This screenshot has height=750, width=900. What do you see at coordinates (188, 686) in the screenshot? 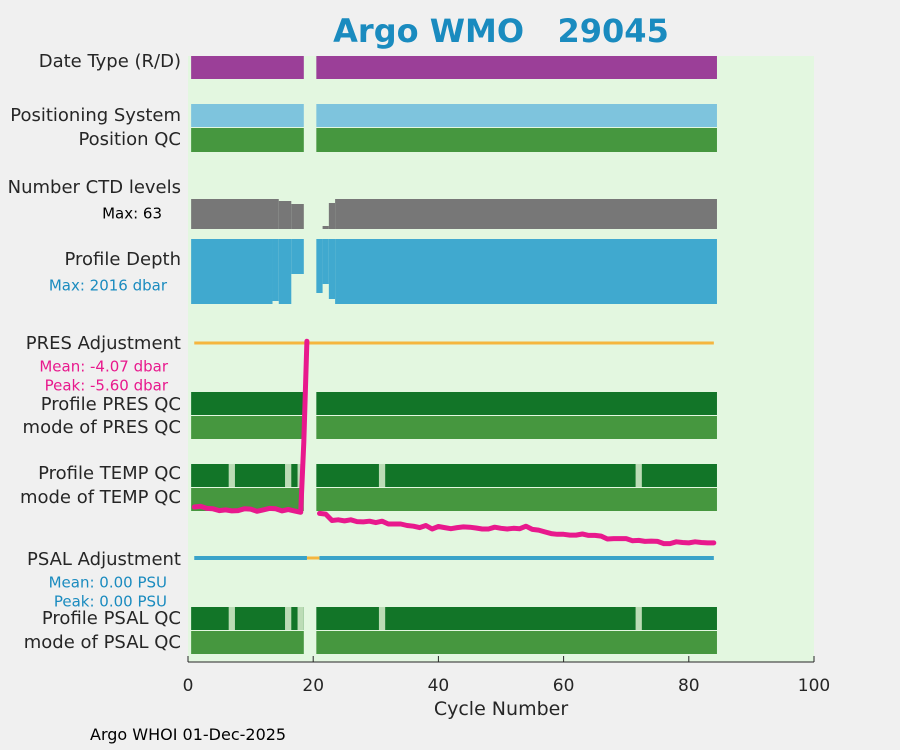
I see `x-tick-label-0: 0` at bounding box center [188, 686].